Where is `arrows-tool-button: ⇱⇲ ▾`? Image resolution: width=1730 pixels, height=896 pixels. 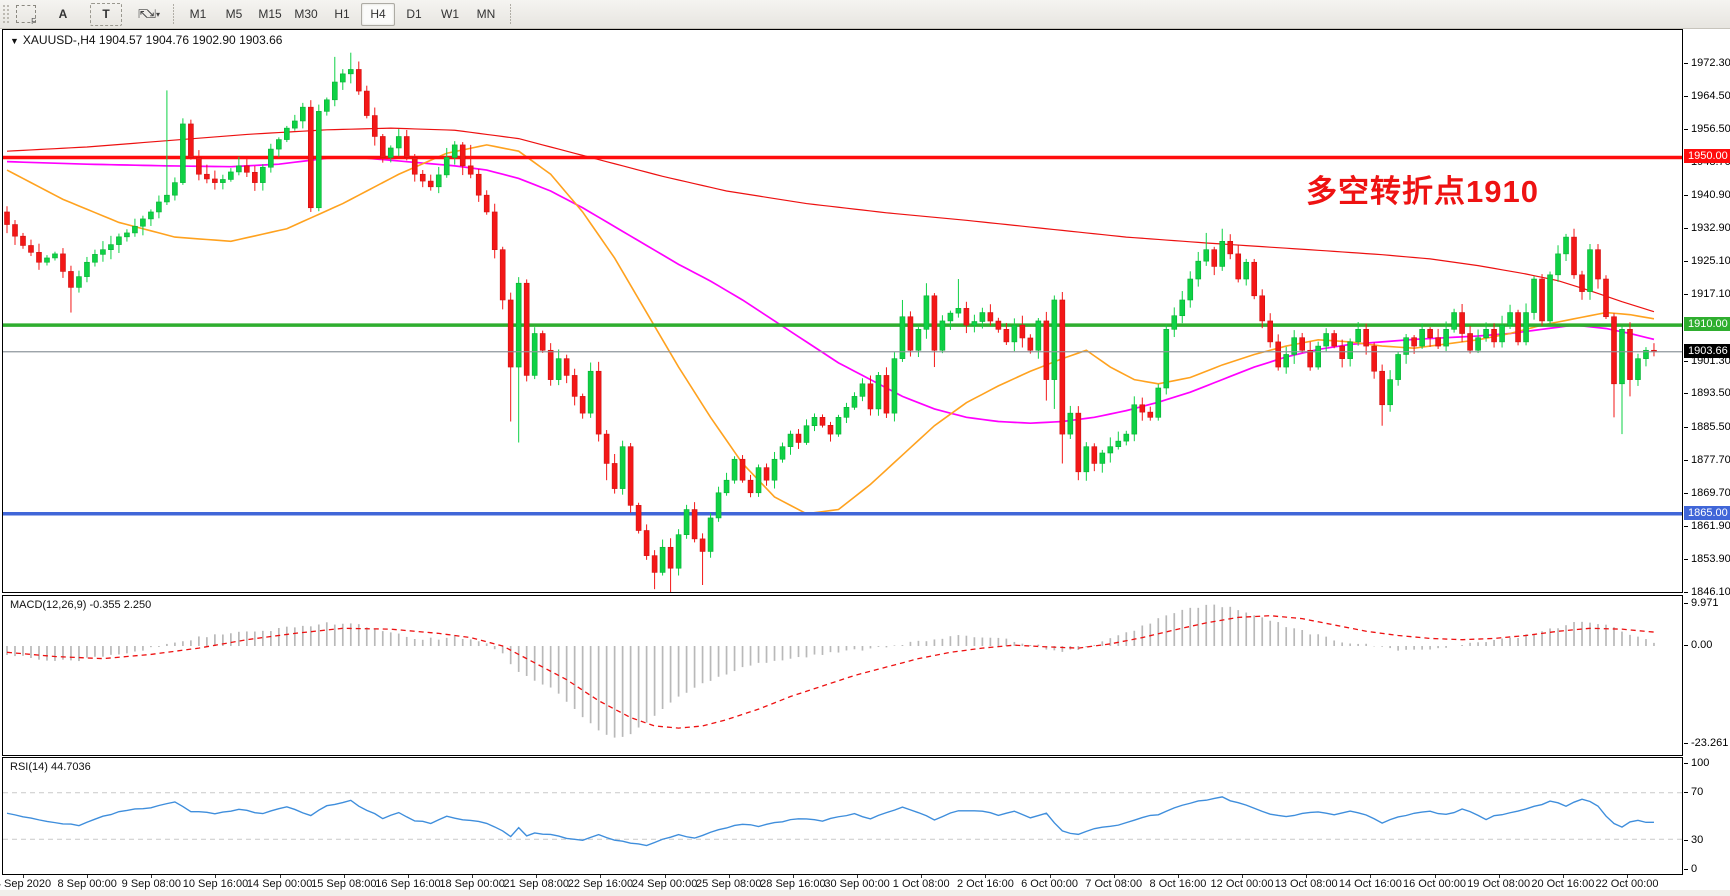
arrows-tool-button: ⇱⇲ ▾ is located at coordinates (149, 14).